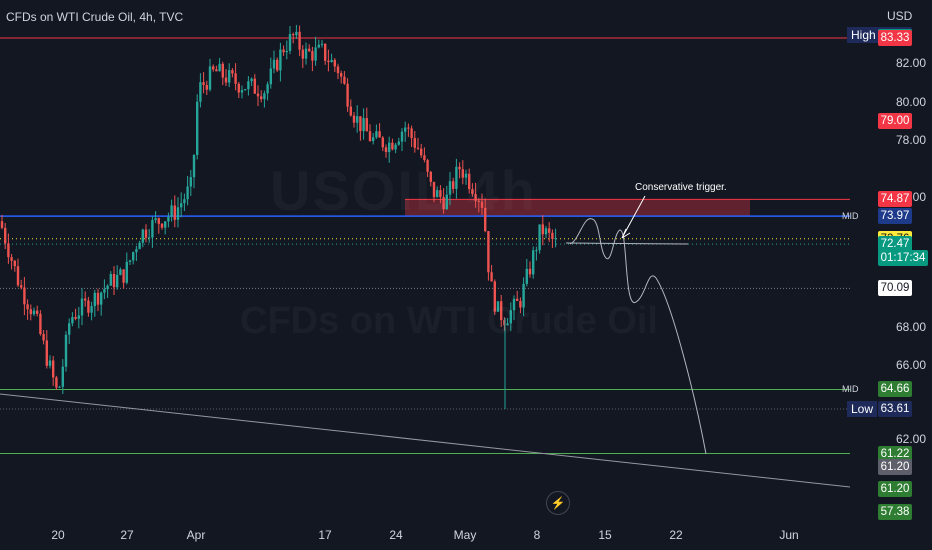  I want to click on conservative-trigger-note: Conservative trigger., so click(681, 187).